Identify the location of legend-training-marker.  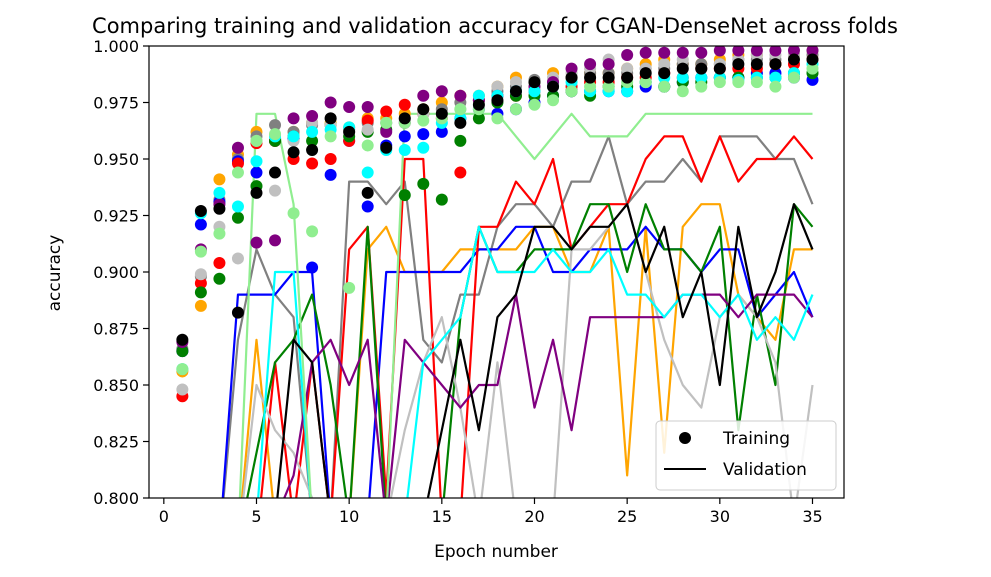
(685, 438).